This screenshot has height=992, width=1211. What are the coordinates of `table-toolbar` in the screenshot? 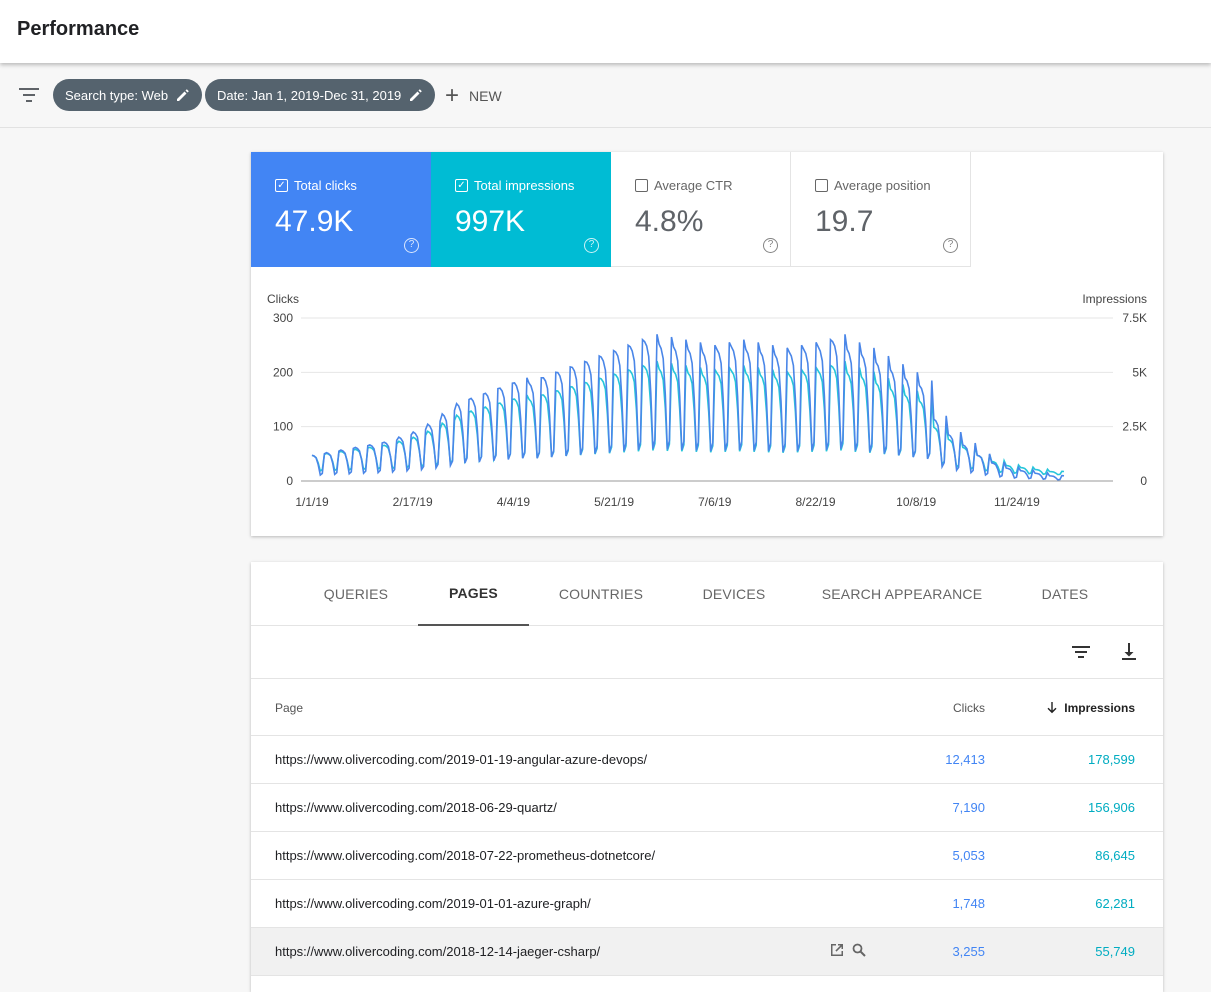 It's located at (707, 652).